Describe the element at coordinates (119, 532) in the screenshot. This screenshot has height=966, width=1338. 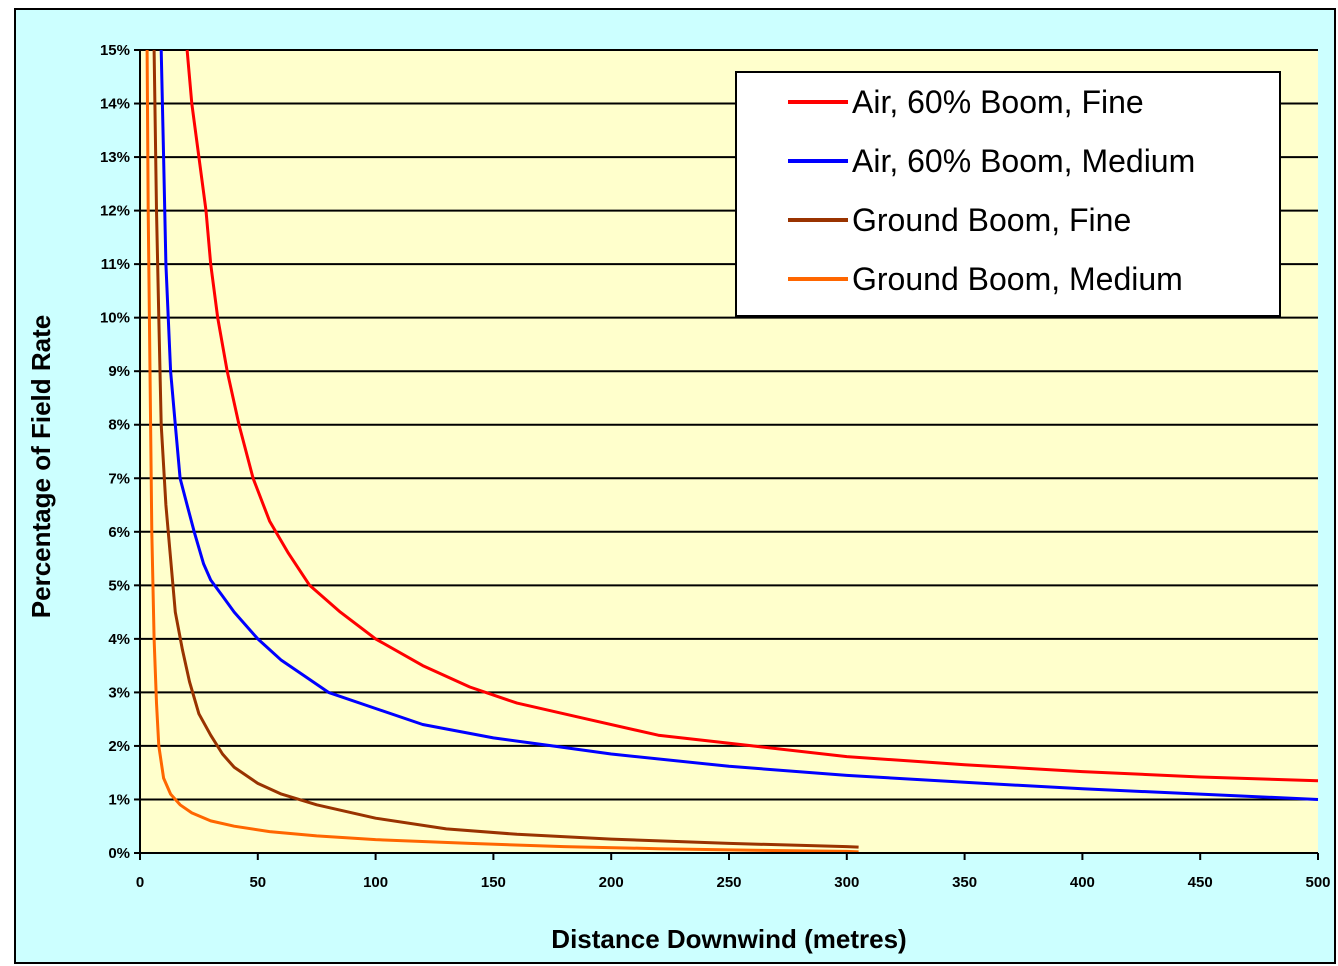
I see `y-tick-label: 6%` at that location.